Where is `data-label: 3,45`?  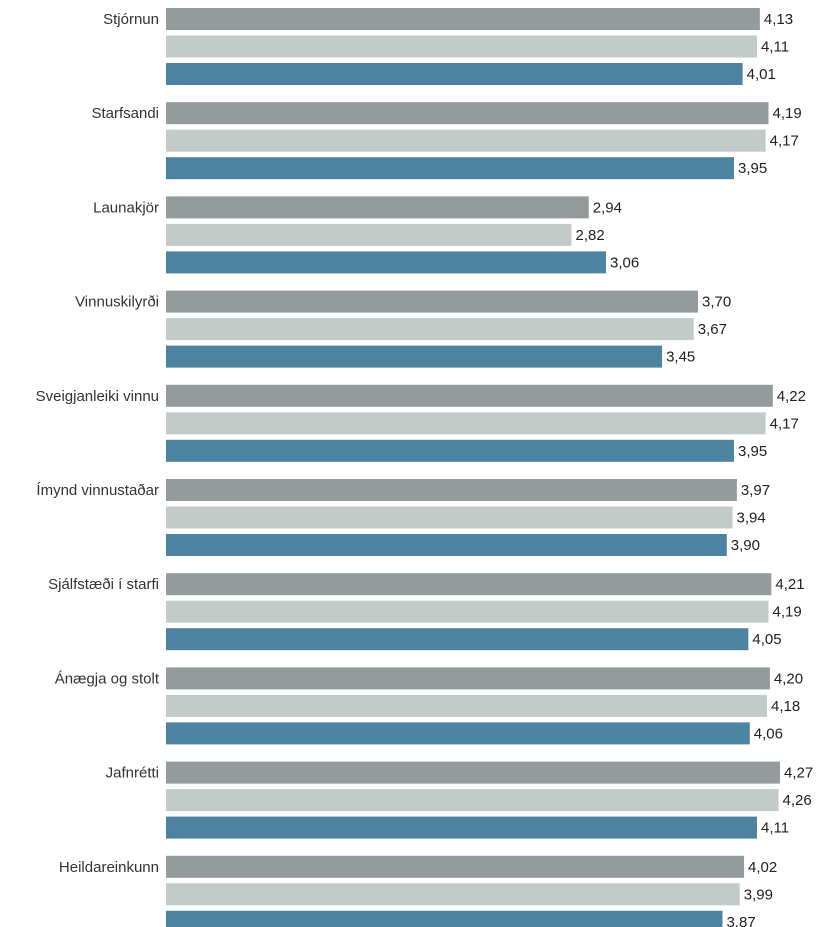 data-label: 3,45 is located at coordinates (680, 357).